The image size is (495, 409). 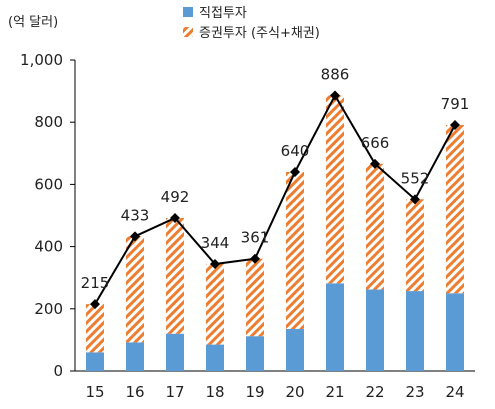 I want to click on total-value-label: 492, so click(x=175, y=197).